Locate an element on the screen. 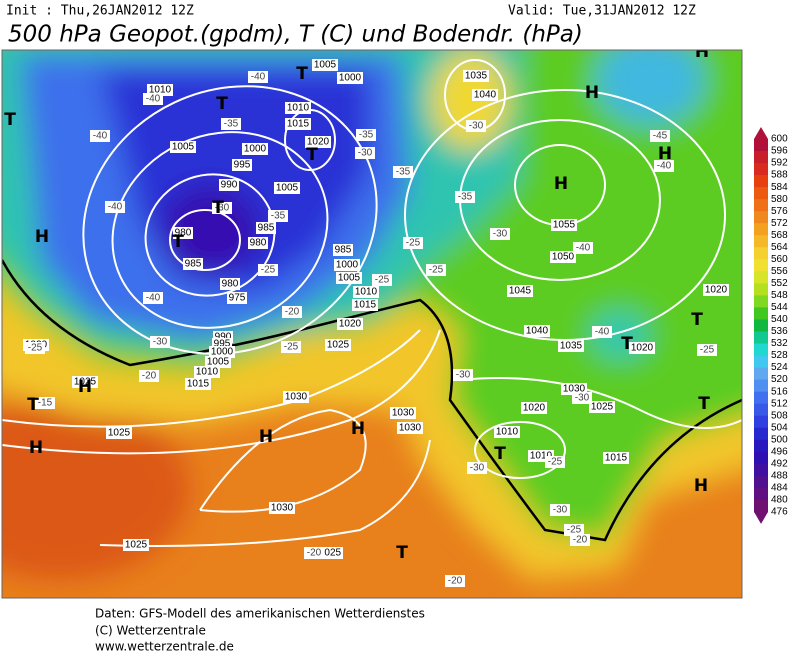 The image size is (791, 652). footer-copyright: (C) Wetterzentrale is located at coordinates (150, 631).